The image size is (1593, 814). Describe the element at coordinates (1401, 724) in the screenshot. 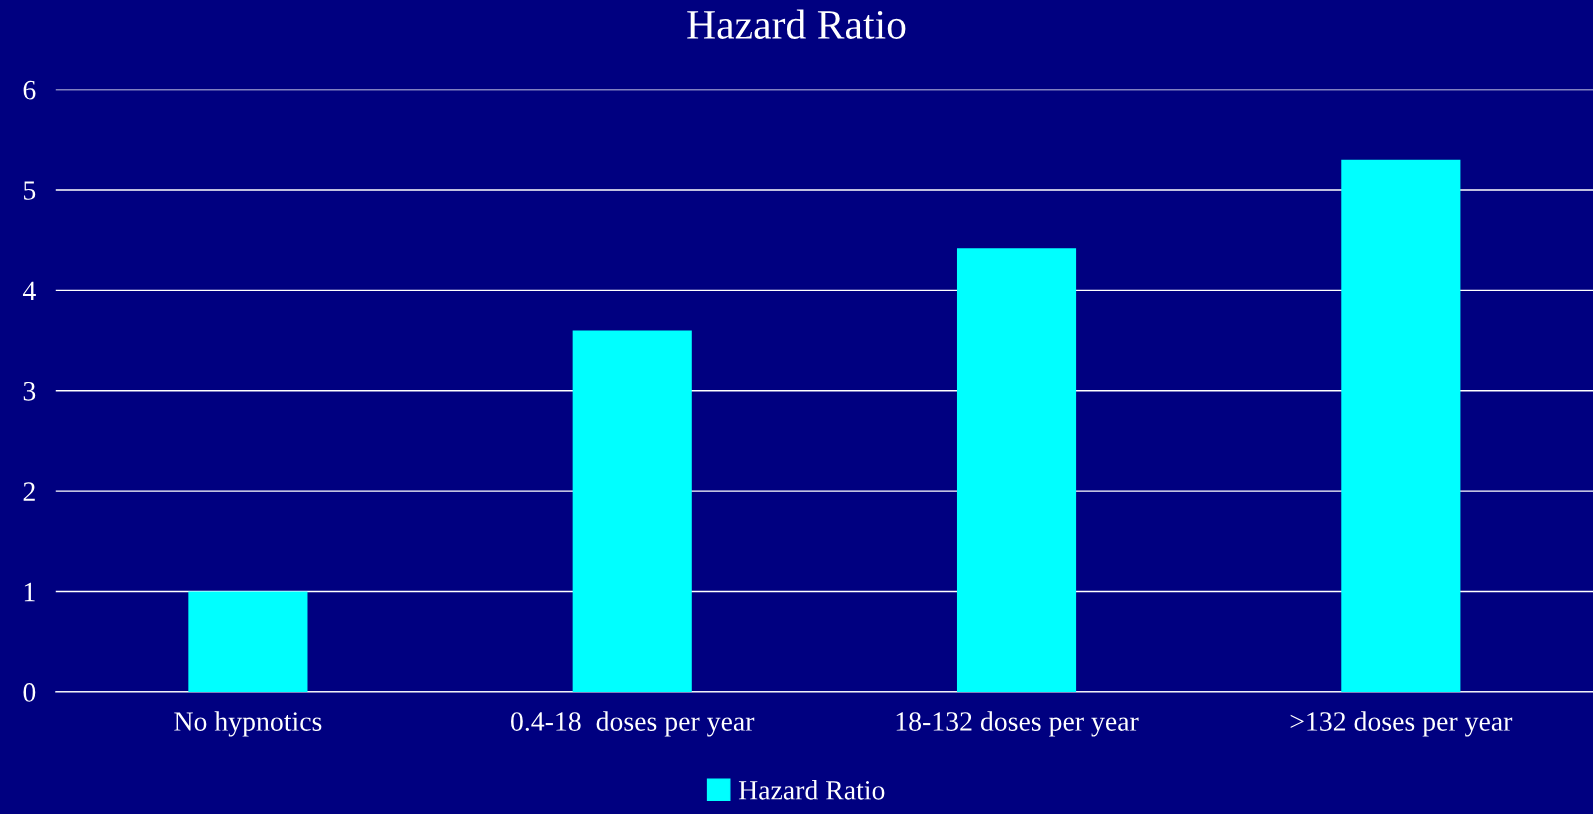

I see `x-tick-label: >132 doses per year` at that location.